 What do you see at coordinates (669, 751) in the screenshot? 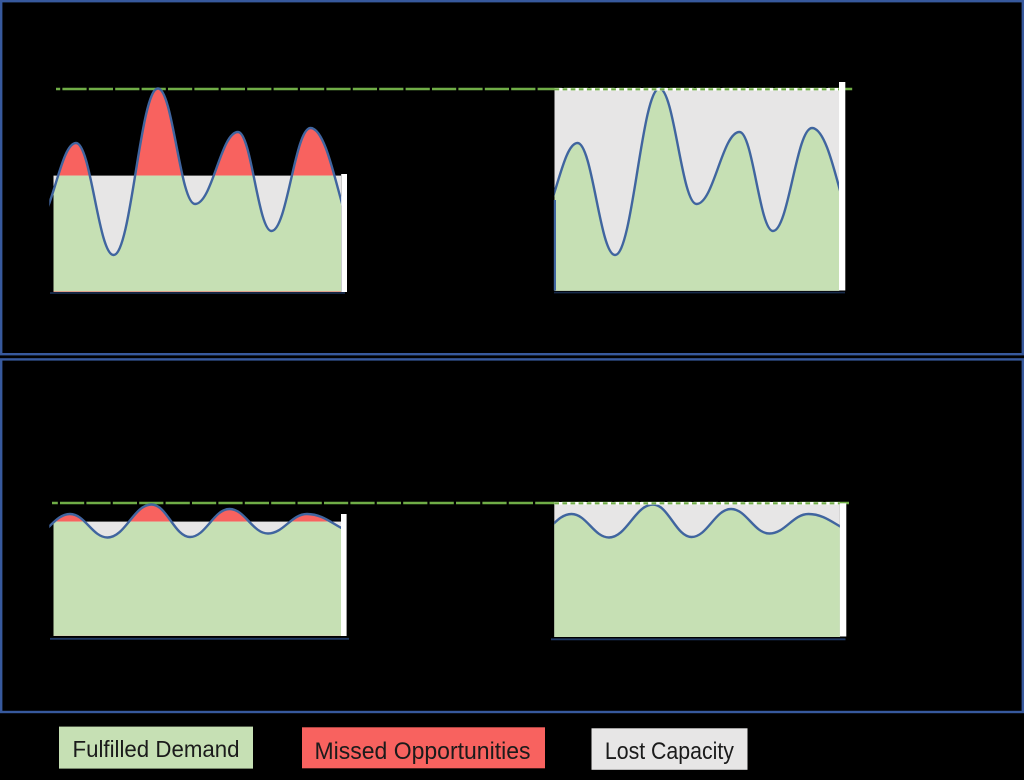
I see `svg-text: Lost Capacity` at bounding box center [669, 751].